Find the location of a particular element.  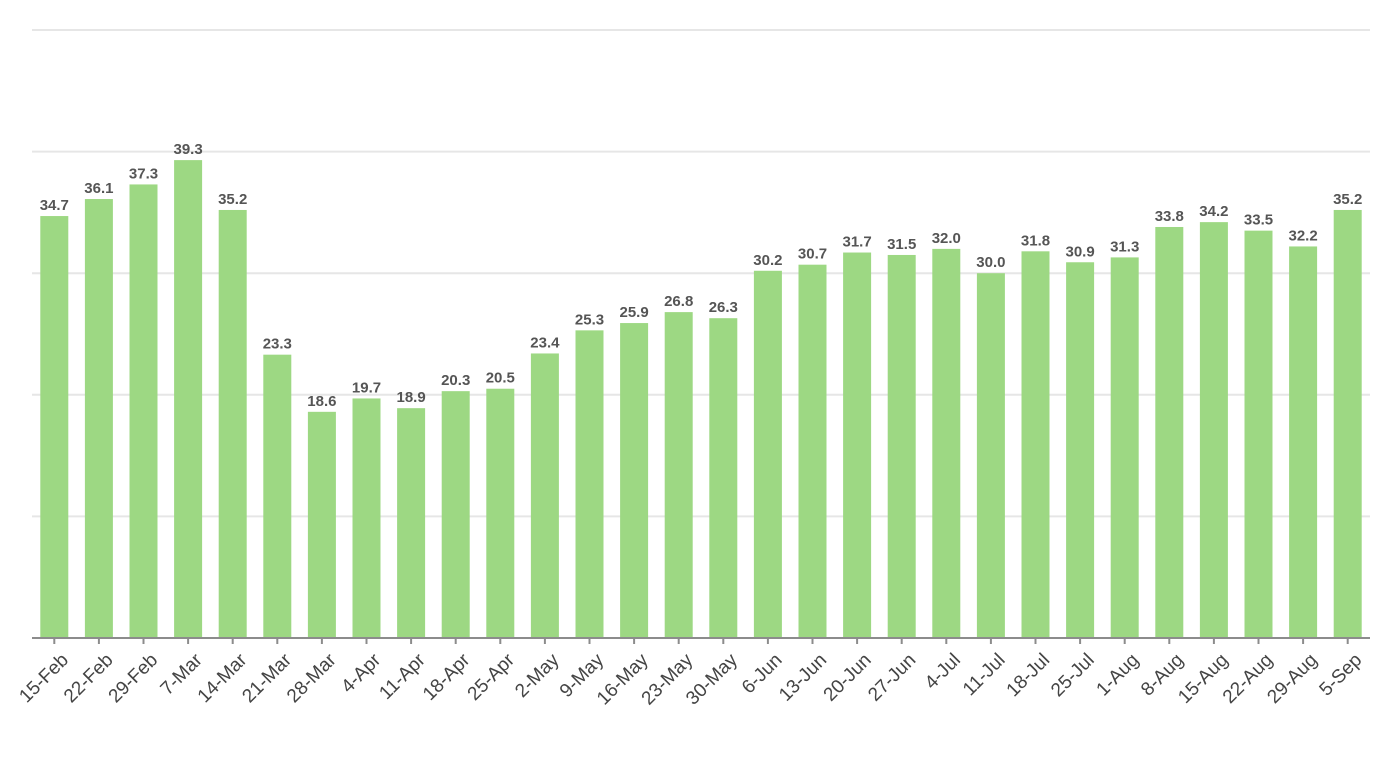

x-tick-label: 29-Aug is located at coordinates (1293, 679).